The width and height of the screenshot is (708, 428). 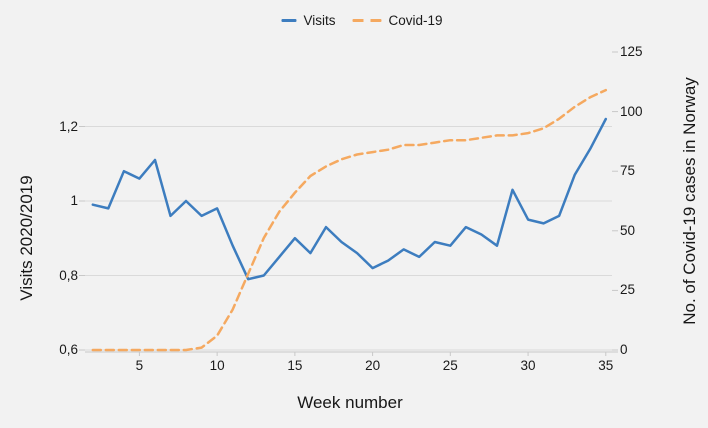 I want to click on x-tick-label: 35, so click(x=606, y=365).